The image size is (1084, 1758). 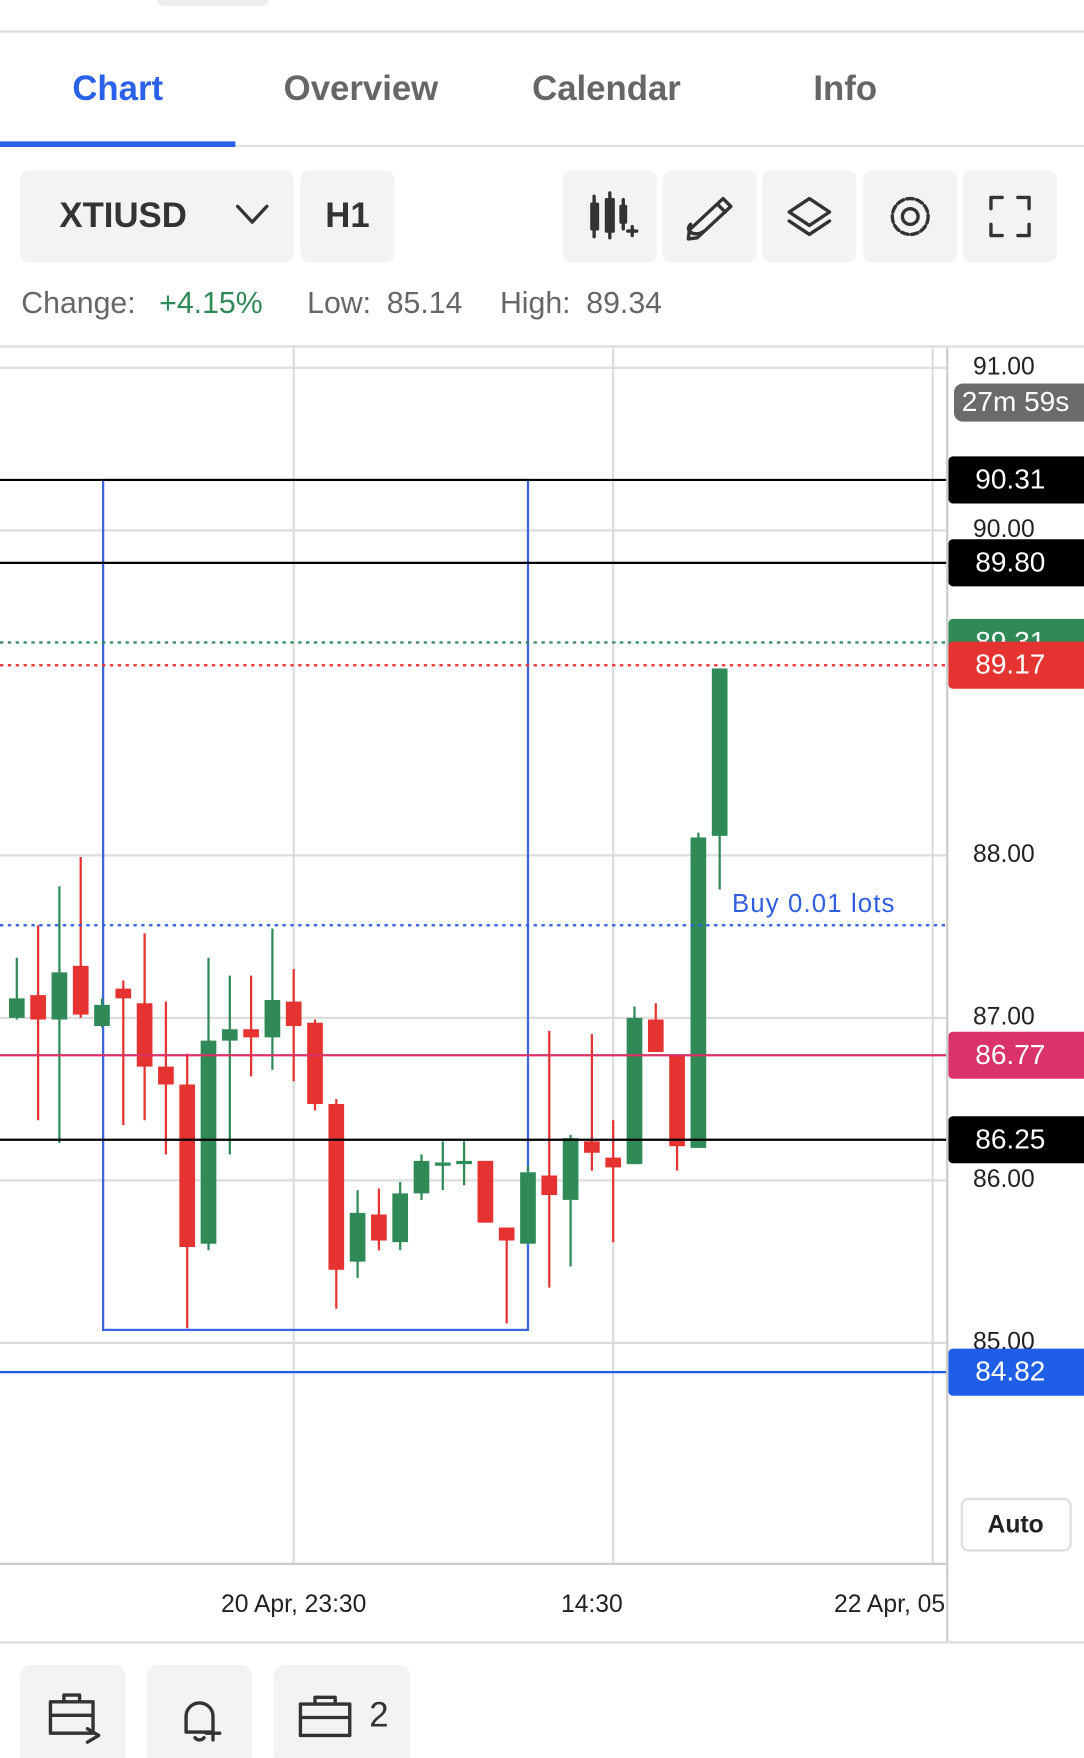 I want to click on stat-value: 89.34, so click(x=624, y=303).